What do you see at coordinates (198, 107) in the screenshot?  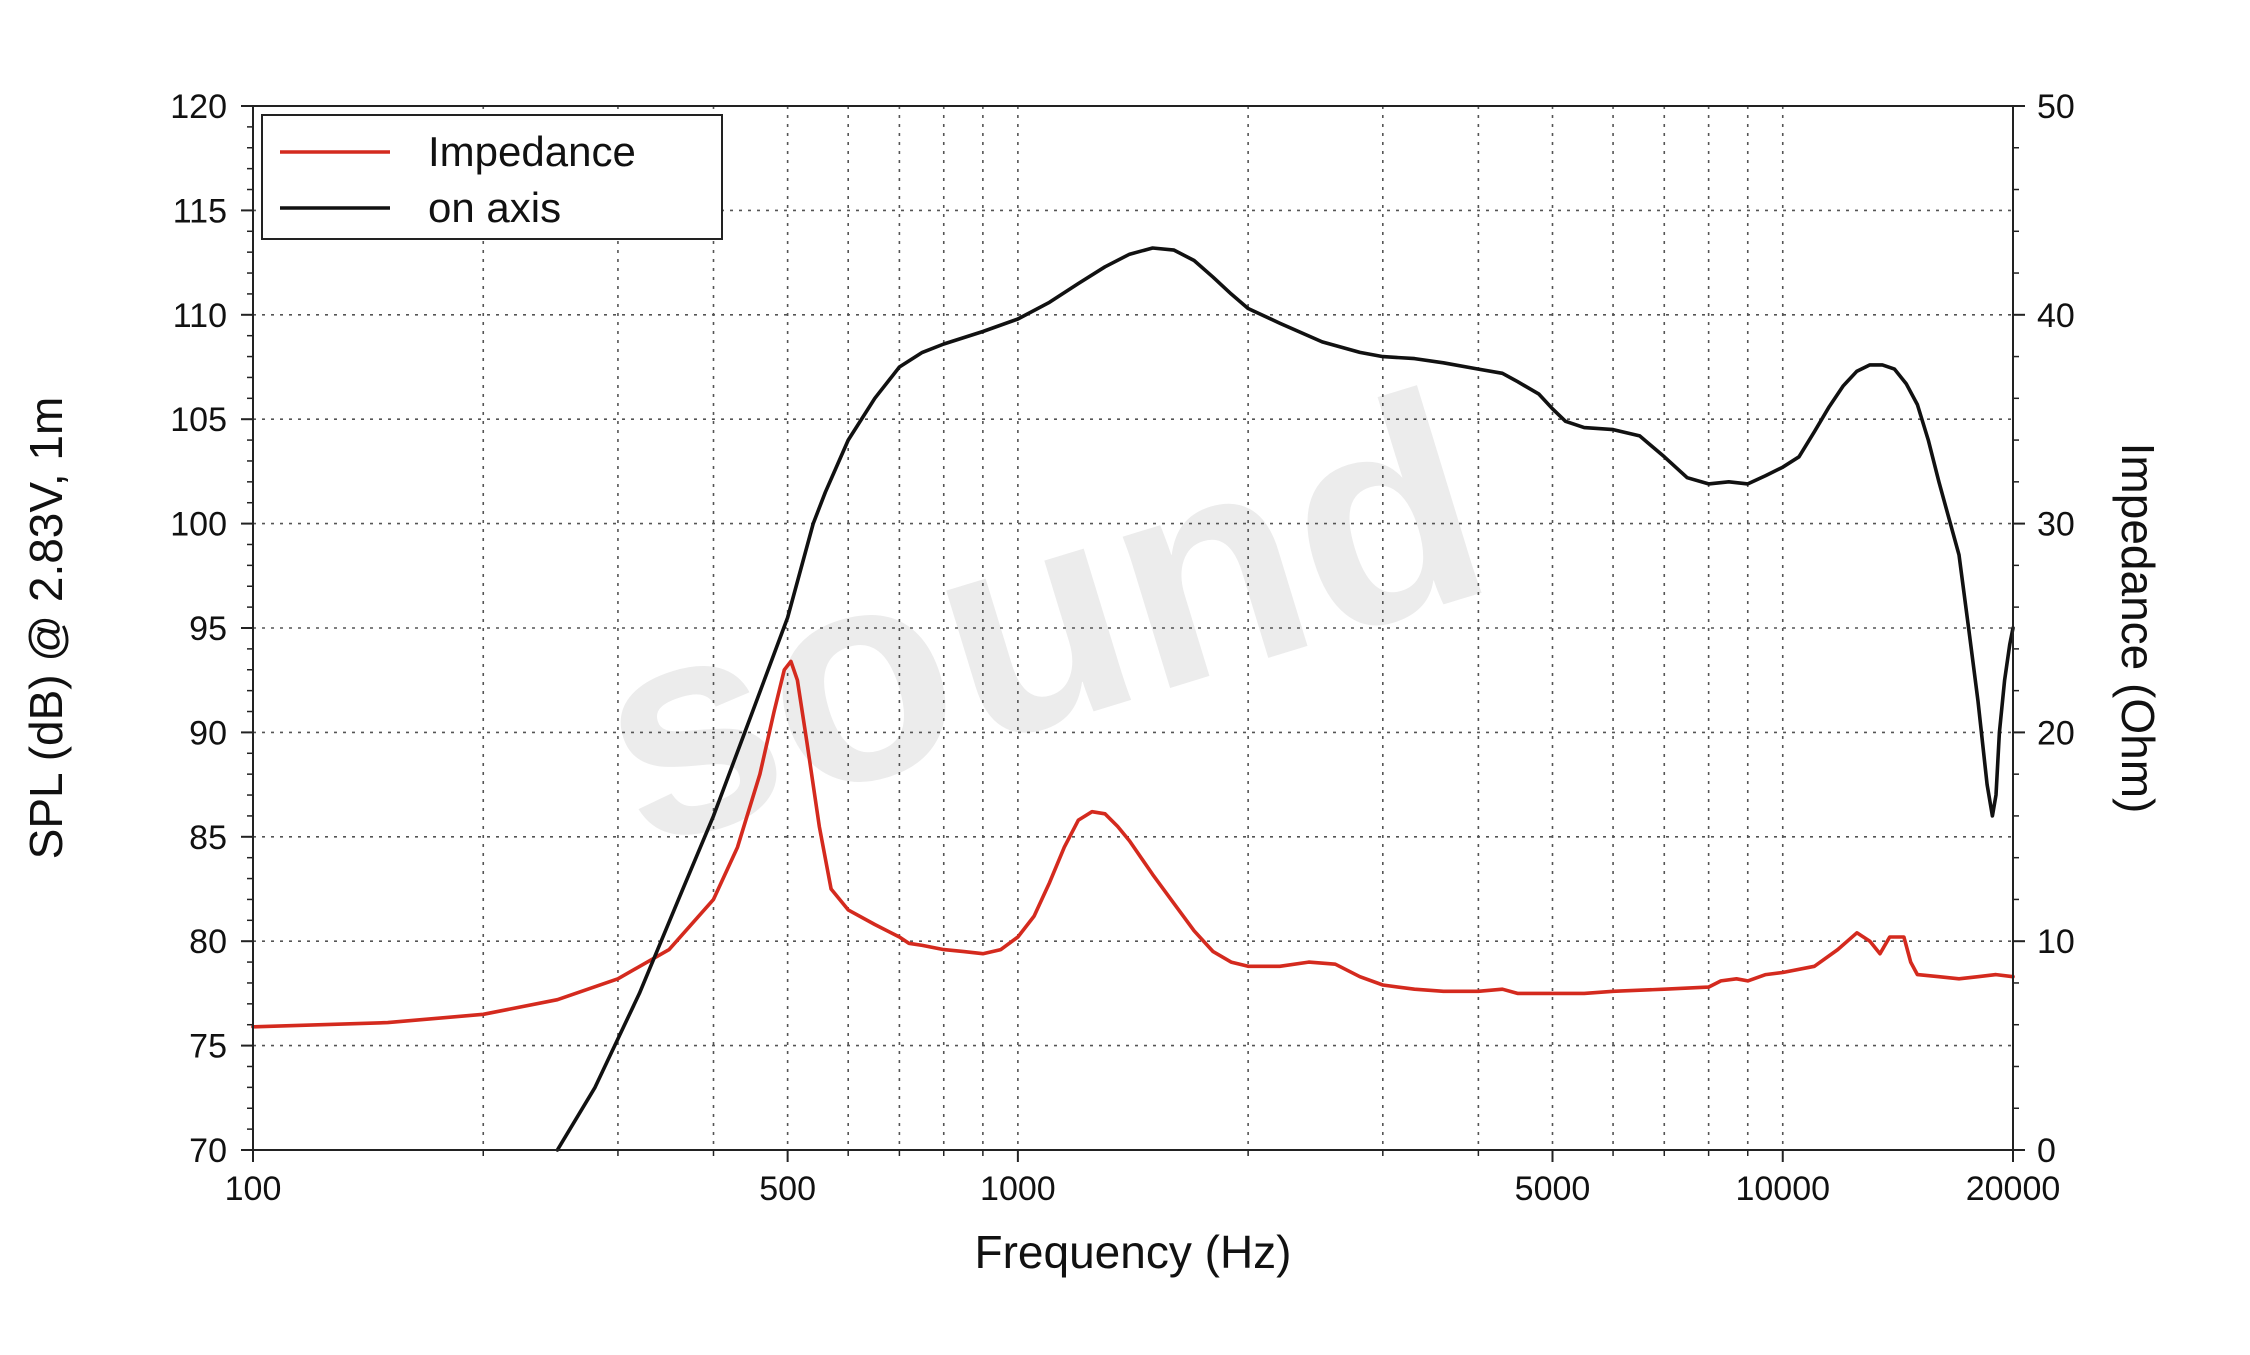 I see `y-left-tick-label: 120` at bounding box center [198, 107].